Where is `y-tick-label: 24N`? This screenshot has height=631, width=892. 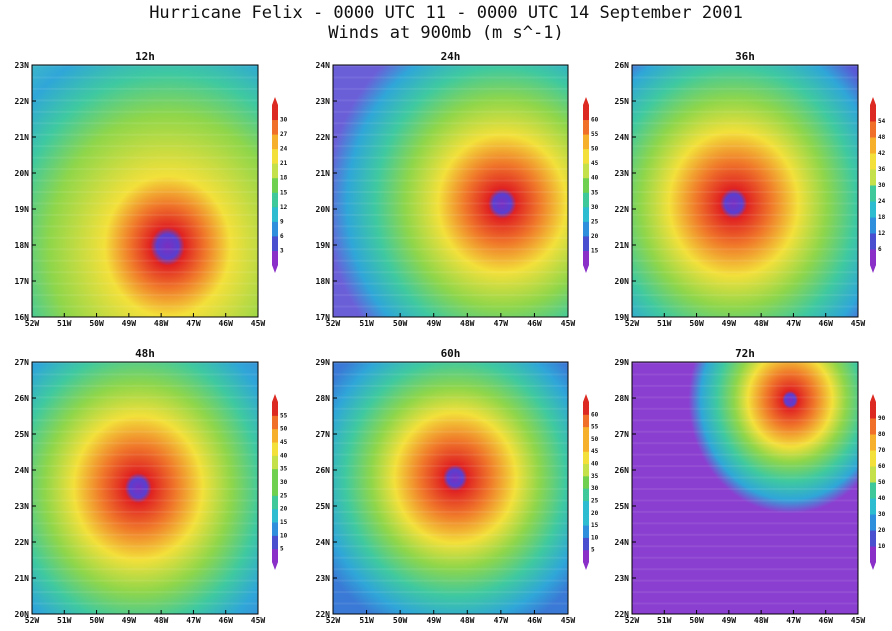 y-tick-label: 24N is located at coordinates (323, 542).